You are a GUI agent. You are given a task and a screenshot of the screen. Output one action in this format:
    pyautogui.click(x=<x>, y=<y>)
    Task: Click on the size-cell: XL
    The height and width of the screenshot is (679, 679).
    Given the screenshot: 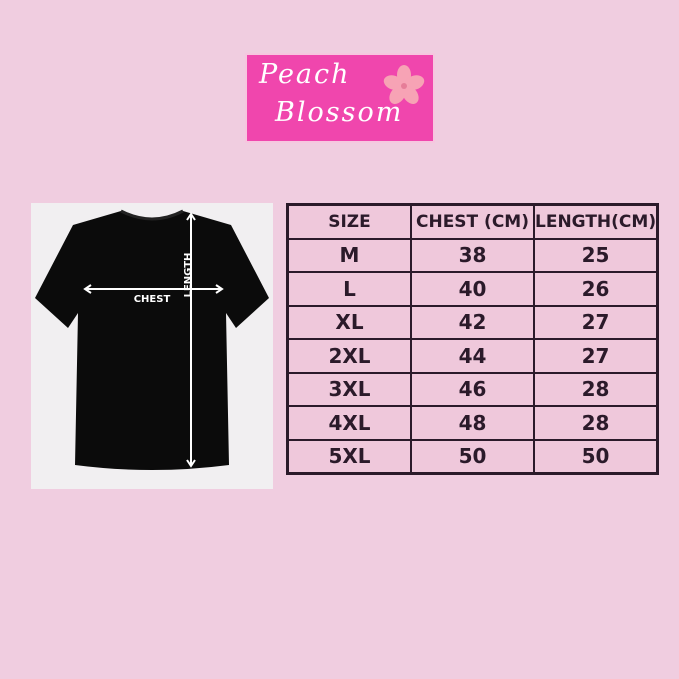 What is the action you would take?
    pyautogui.click(x=349, y=322)
    